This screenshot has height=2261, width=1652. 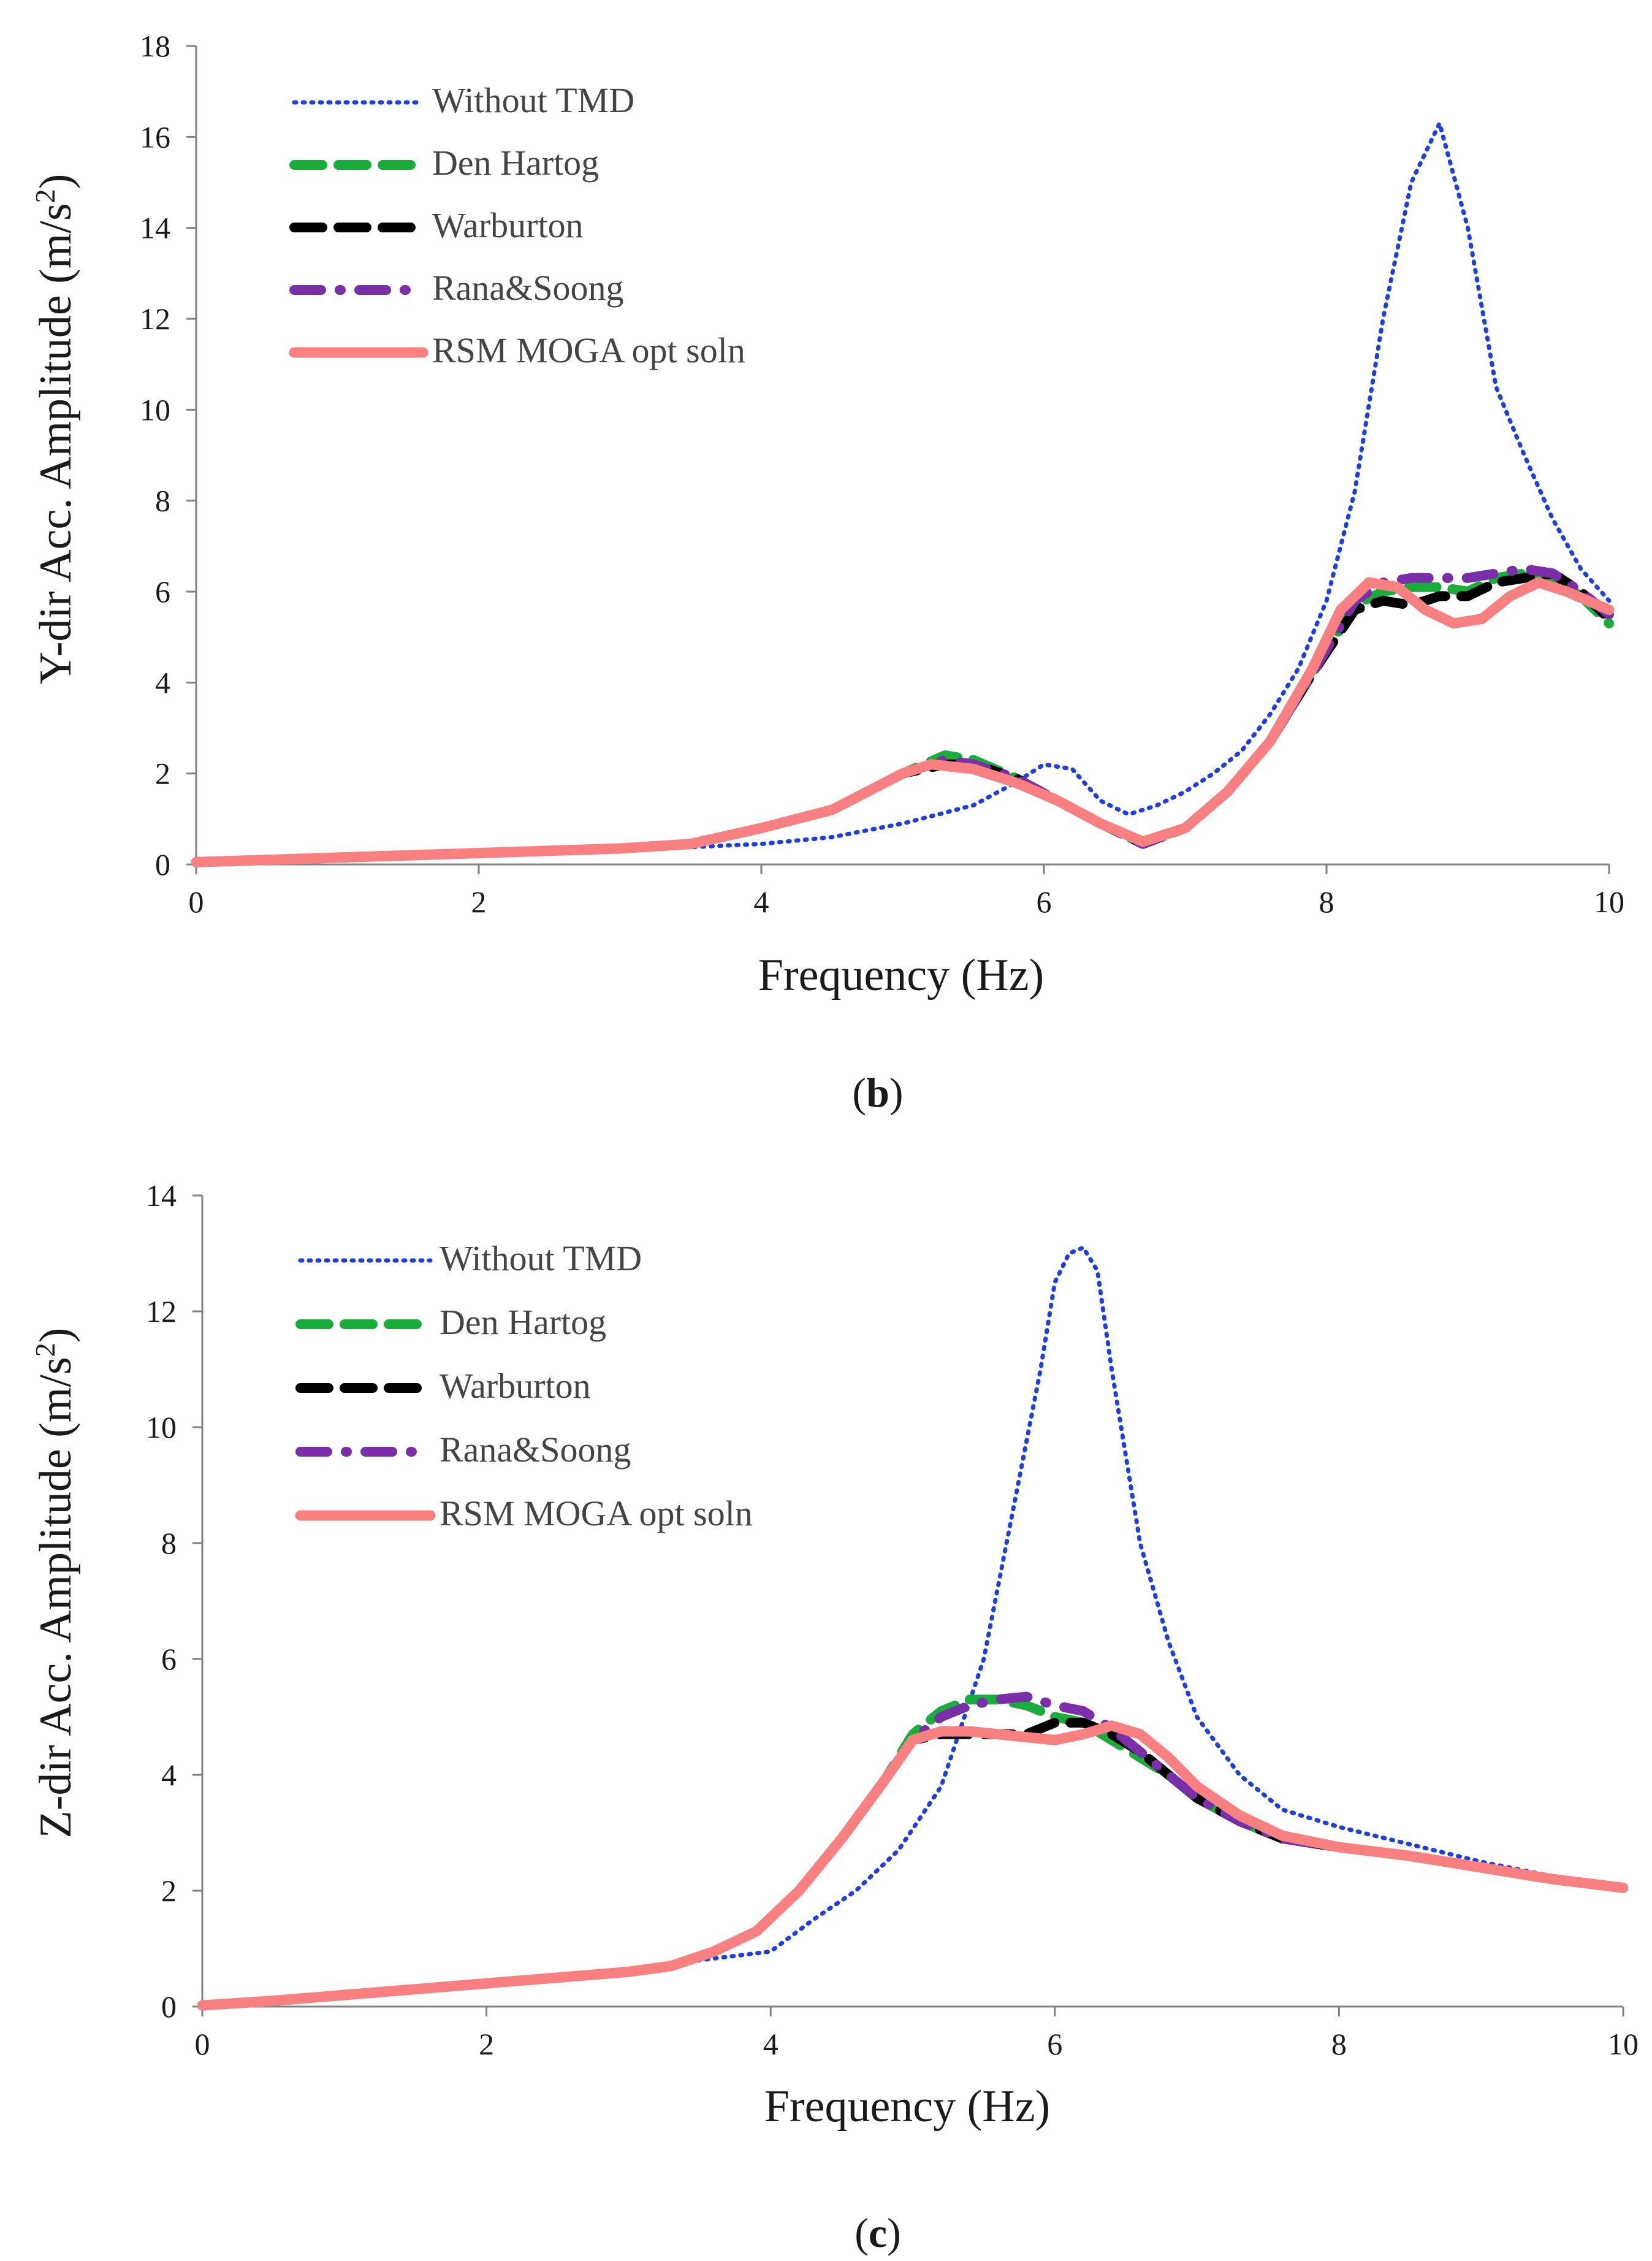 What do you see at coordinates (155, 455) in the screenshot?
I see `y-tick-labels-b: 0 2 4 6 8 10 12 14 16 18` at bounding box center [155, 455].